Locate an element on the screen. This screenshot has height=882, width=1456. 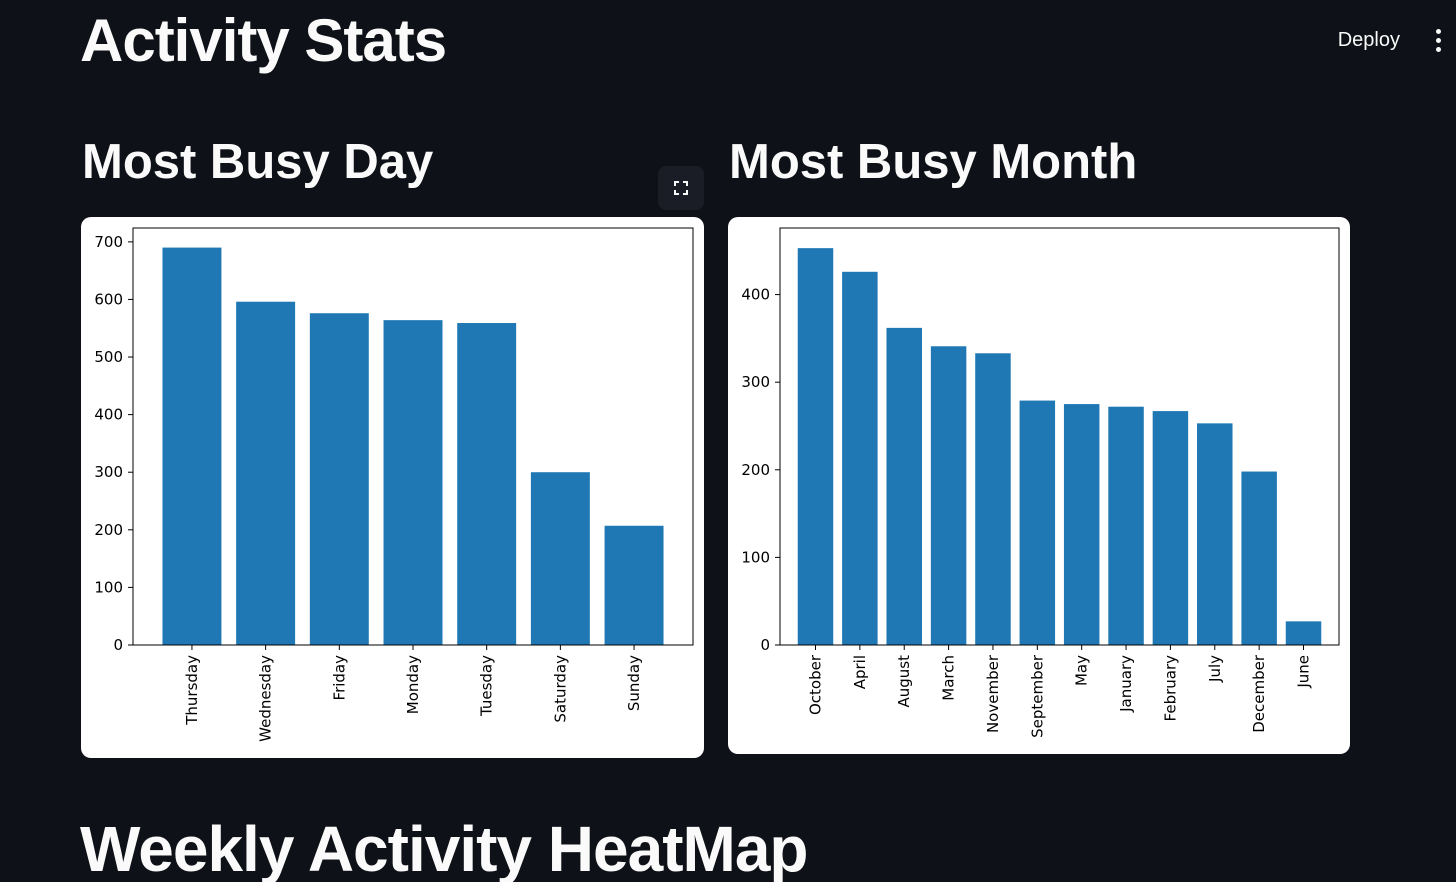
x-tick-label: Thursday is located at coordinates (192, 690).